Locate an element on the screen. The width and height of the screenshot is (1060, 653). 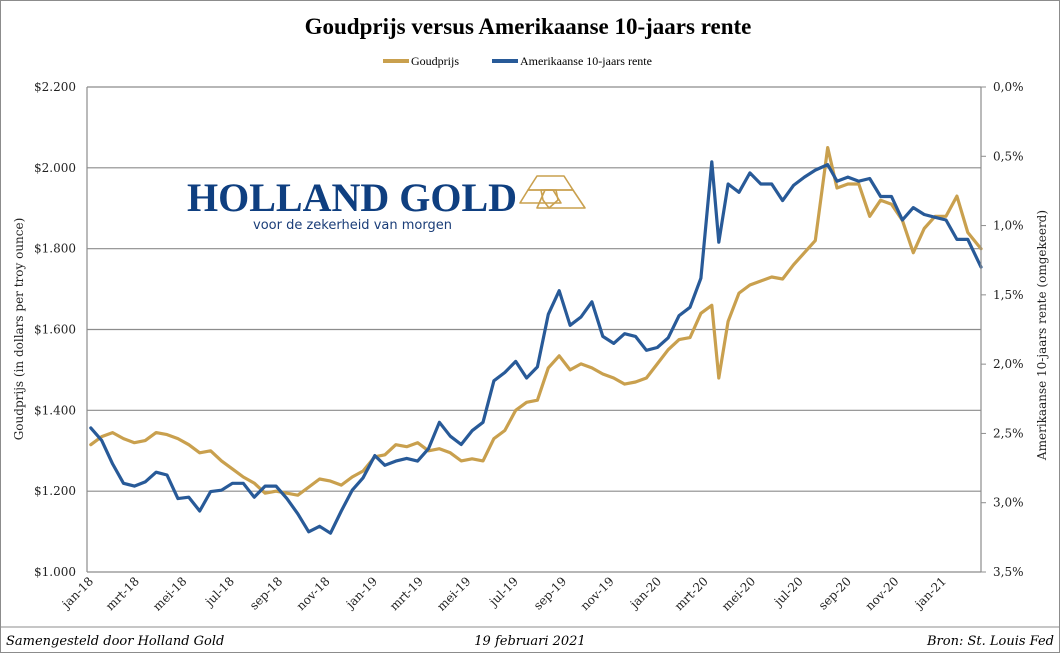
left-axis-label: Goudprijs (in dollars per troy ounce) is located at coordinates (19, 329).